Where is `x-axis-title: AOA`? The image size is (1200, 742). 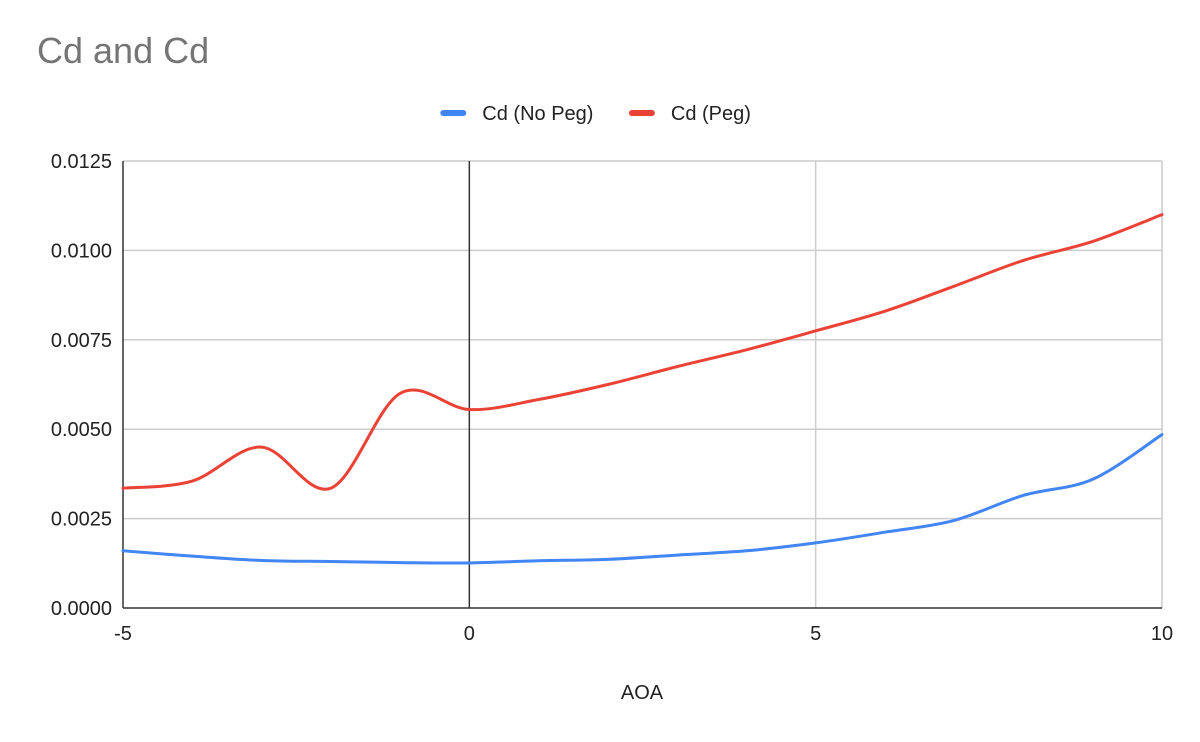 x-axis-title: AOA is located at coordinates (642, 693).